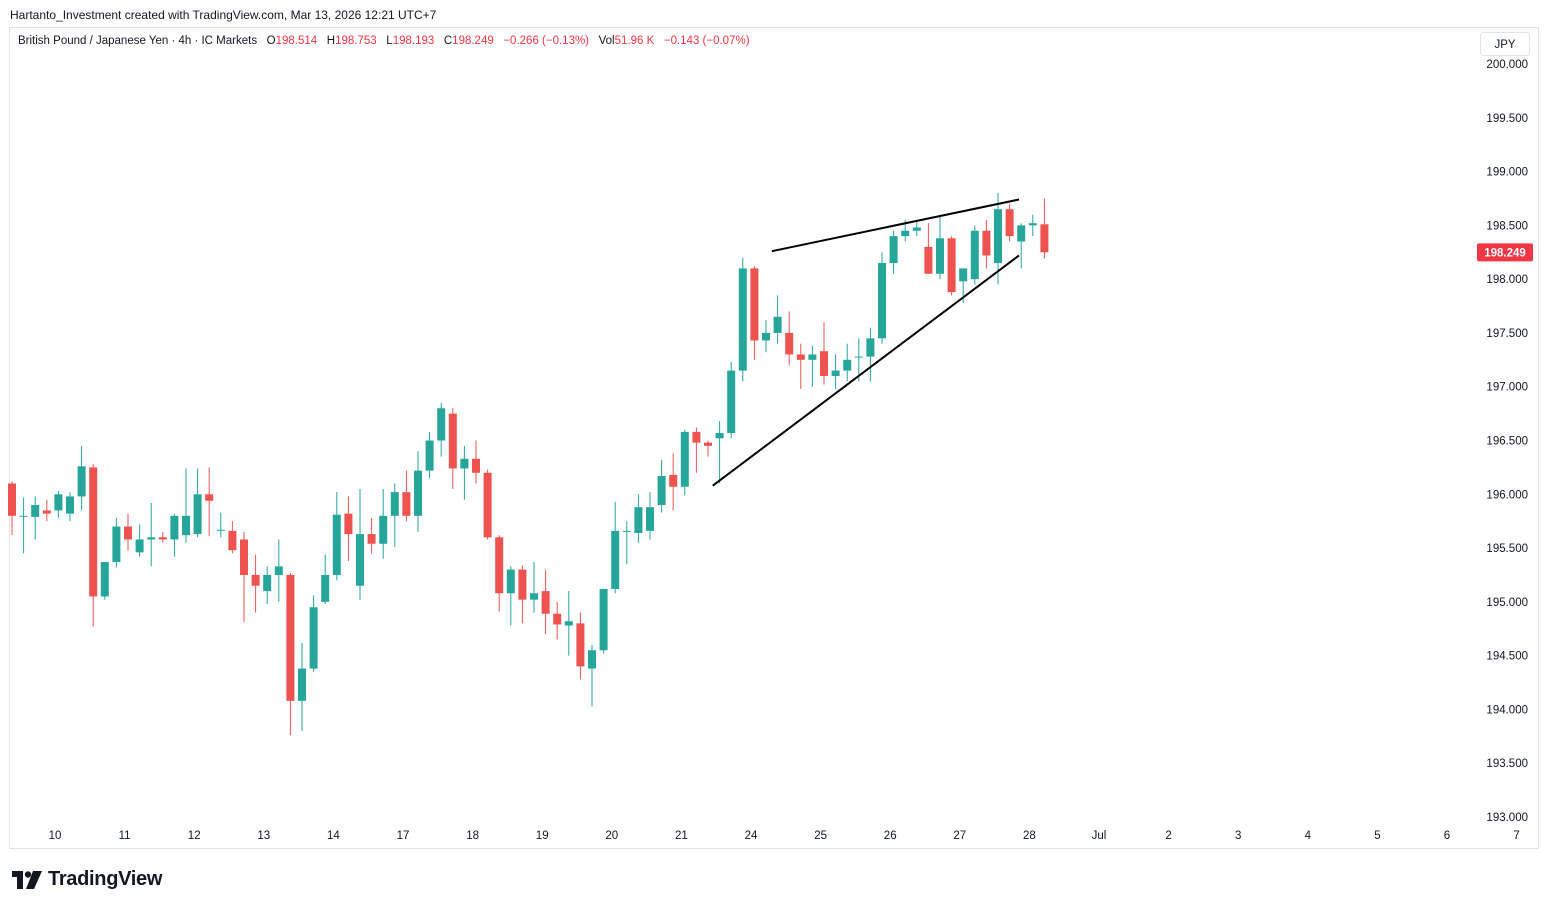 The image size is (1549, 909). Describe the element at coordinates (333, 836) in the screenshot. I see `x-tick-label: 14` at that location.